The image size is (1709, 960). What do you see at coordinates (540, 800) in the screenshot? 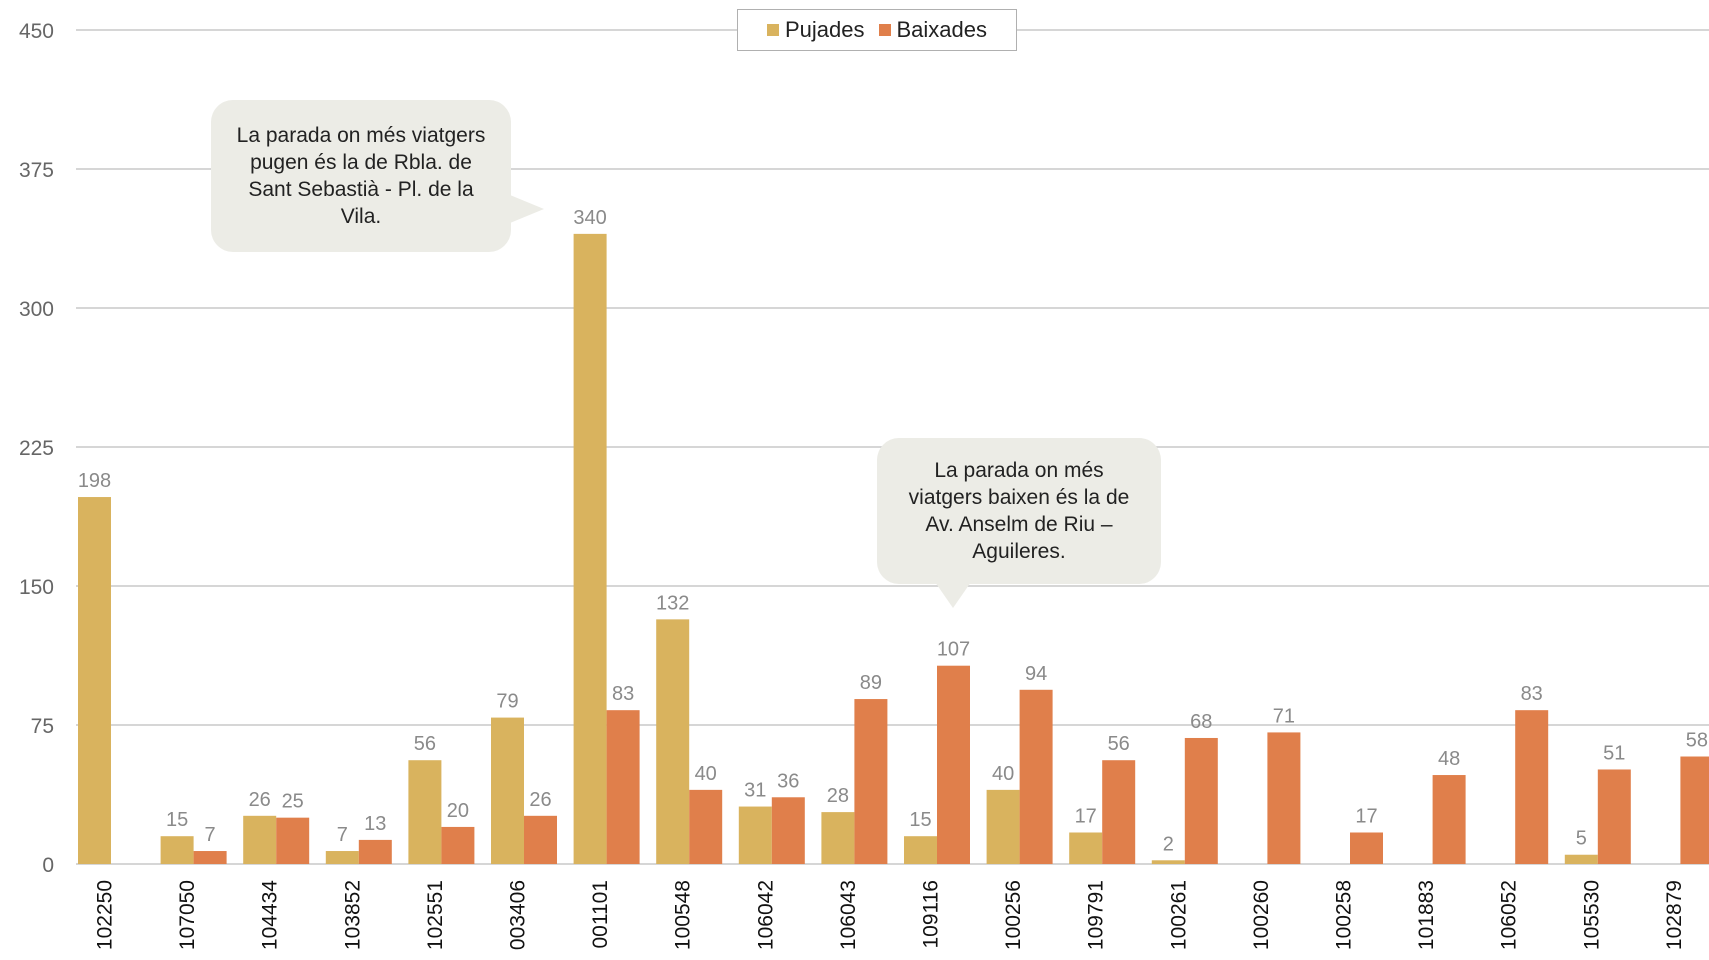
I see `data-label-baixades-003406: 26` at bounding box center [540, 800].